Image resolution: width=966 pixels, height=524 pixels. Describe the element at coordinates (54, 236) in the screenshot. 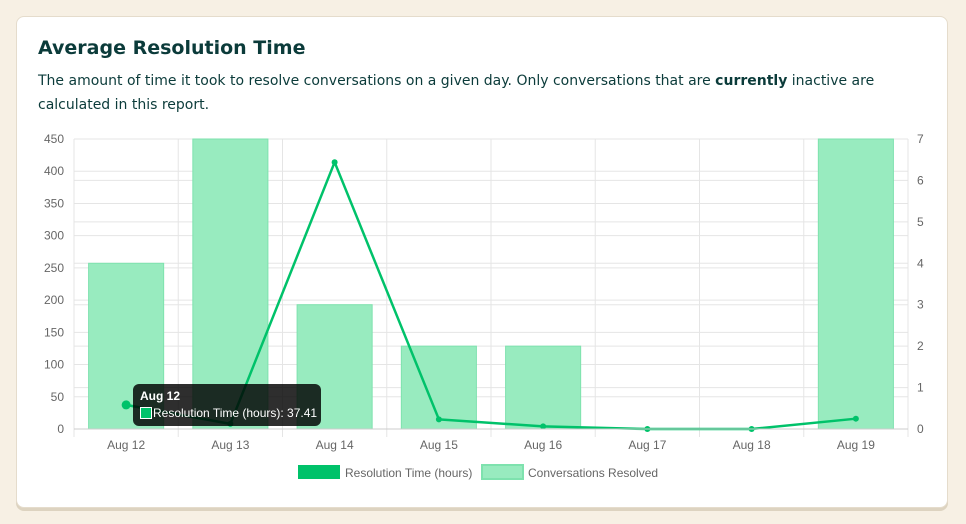

I see `y-left-tick-label: 300` at that location.